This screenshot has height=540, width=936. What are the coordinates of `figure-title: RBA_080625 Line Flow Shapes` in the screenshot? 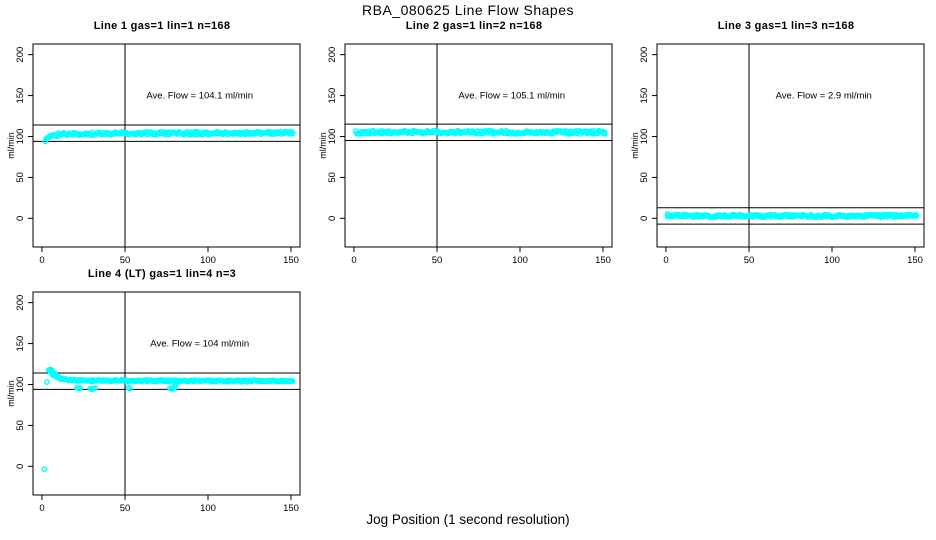 It's located at (468, 10).